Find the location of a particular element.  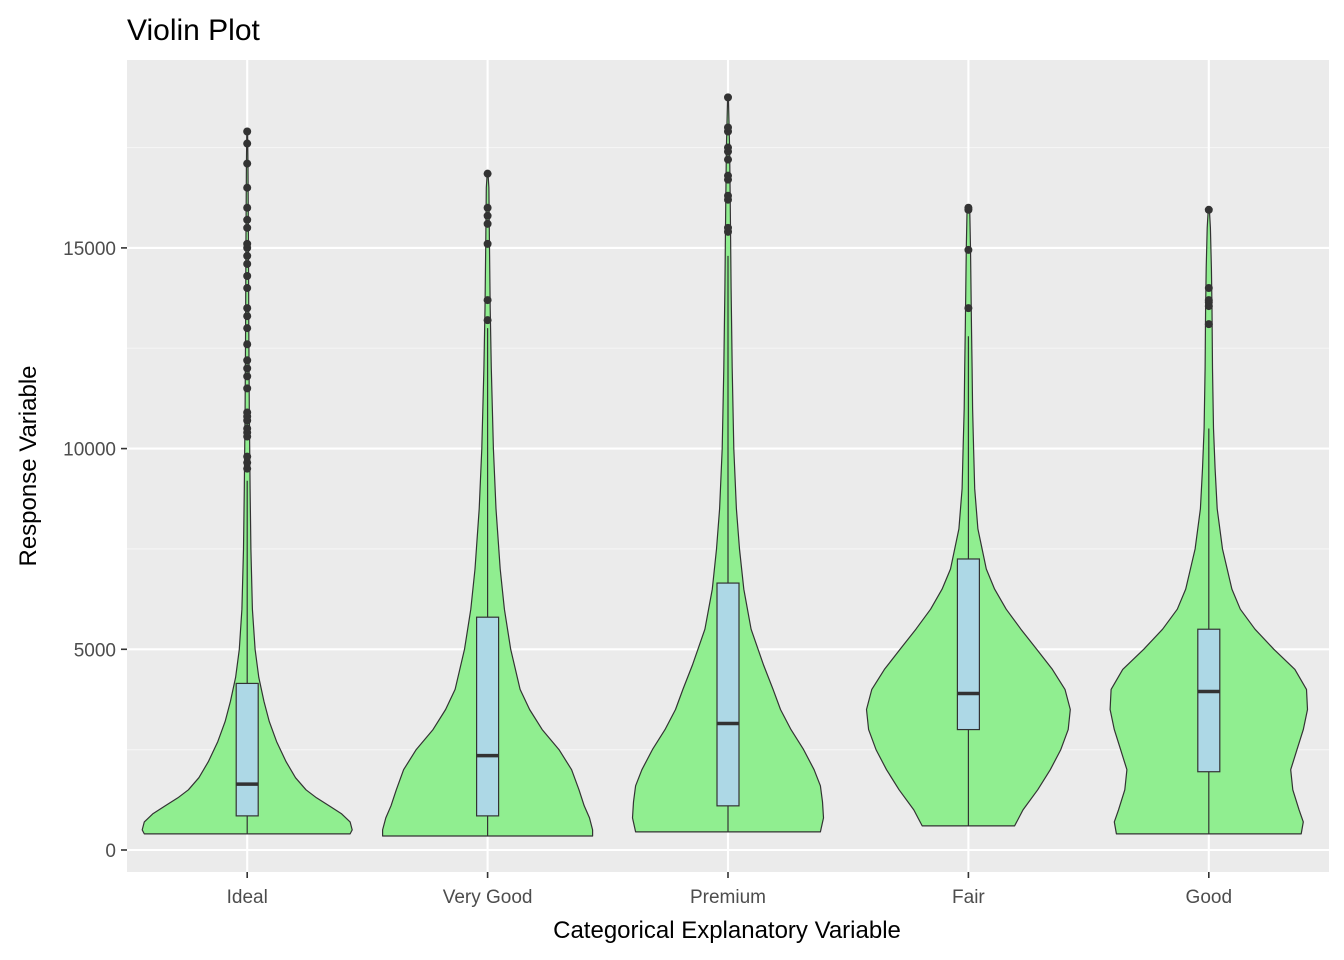

y-axis-ticks: 0 5000 10000 15000 is located at coordinates (95, 550).